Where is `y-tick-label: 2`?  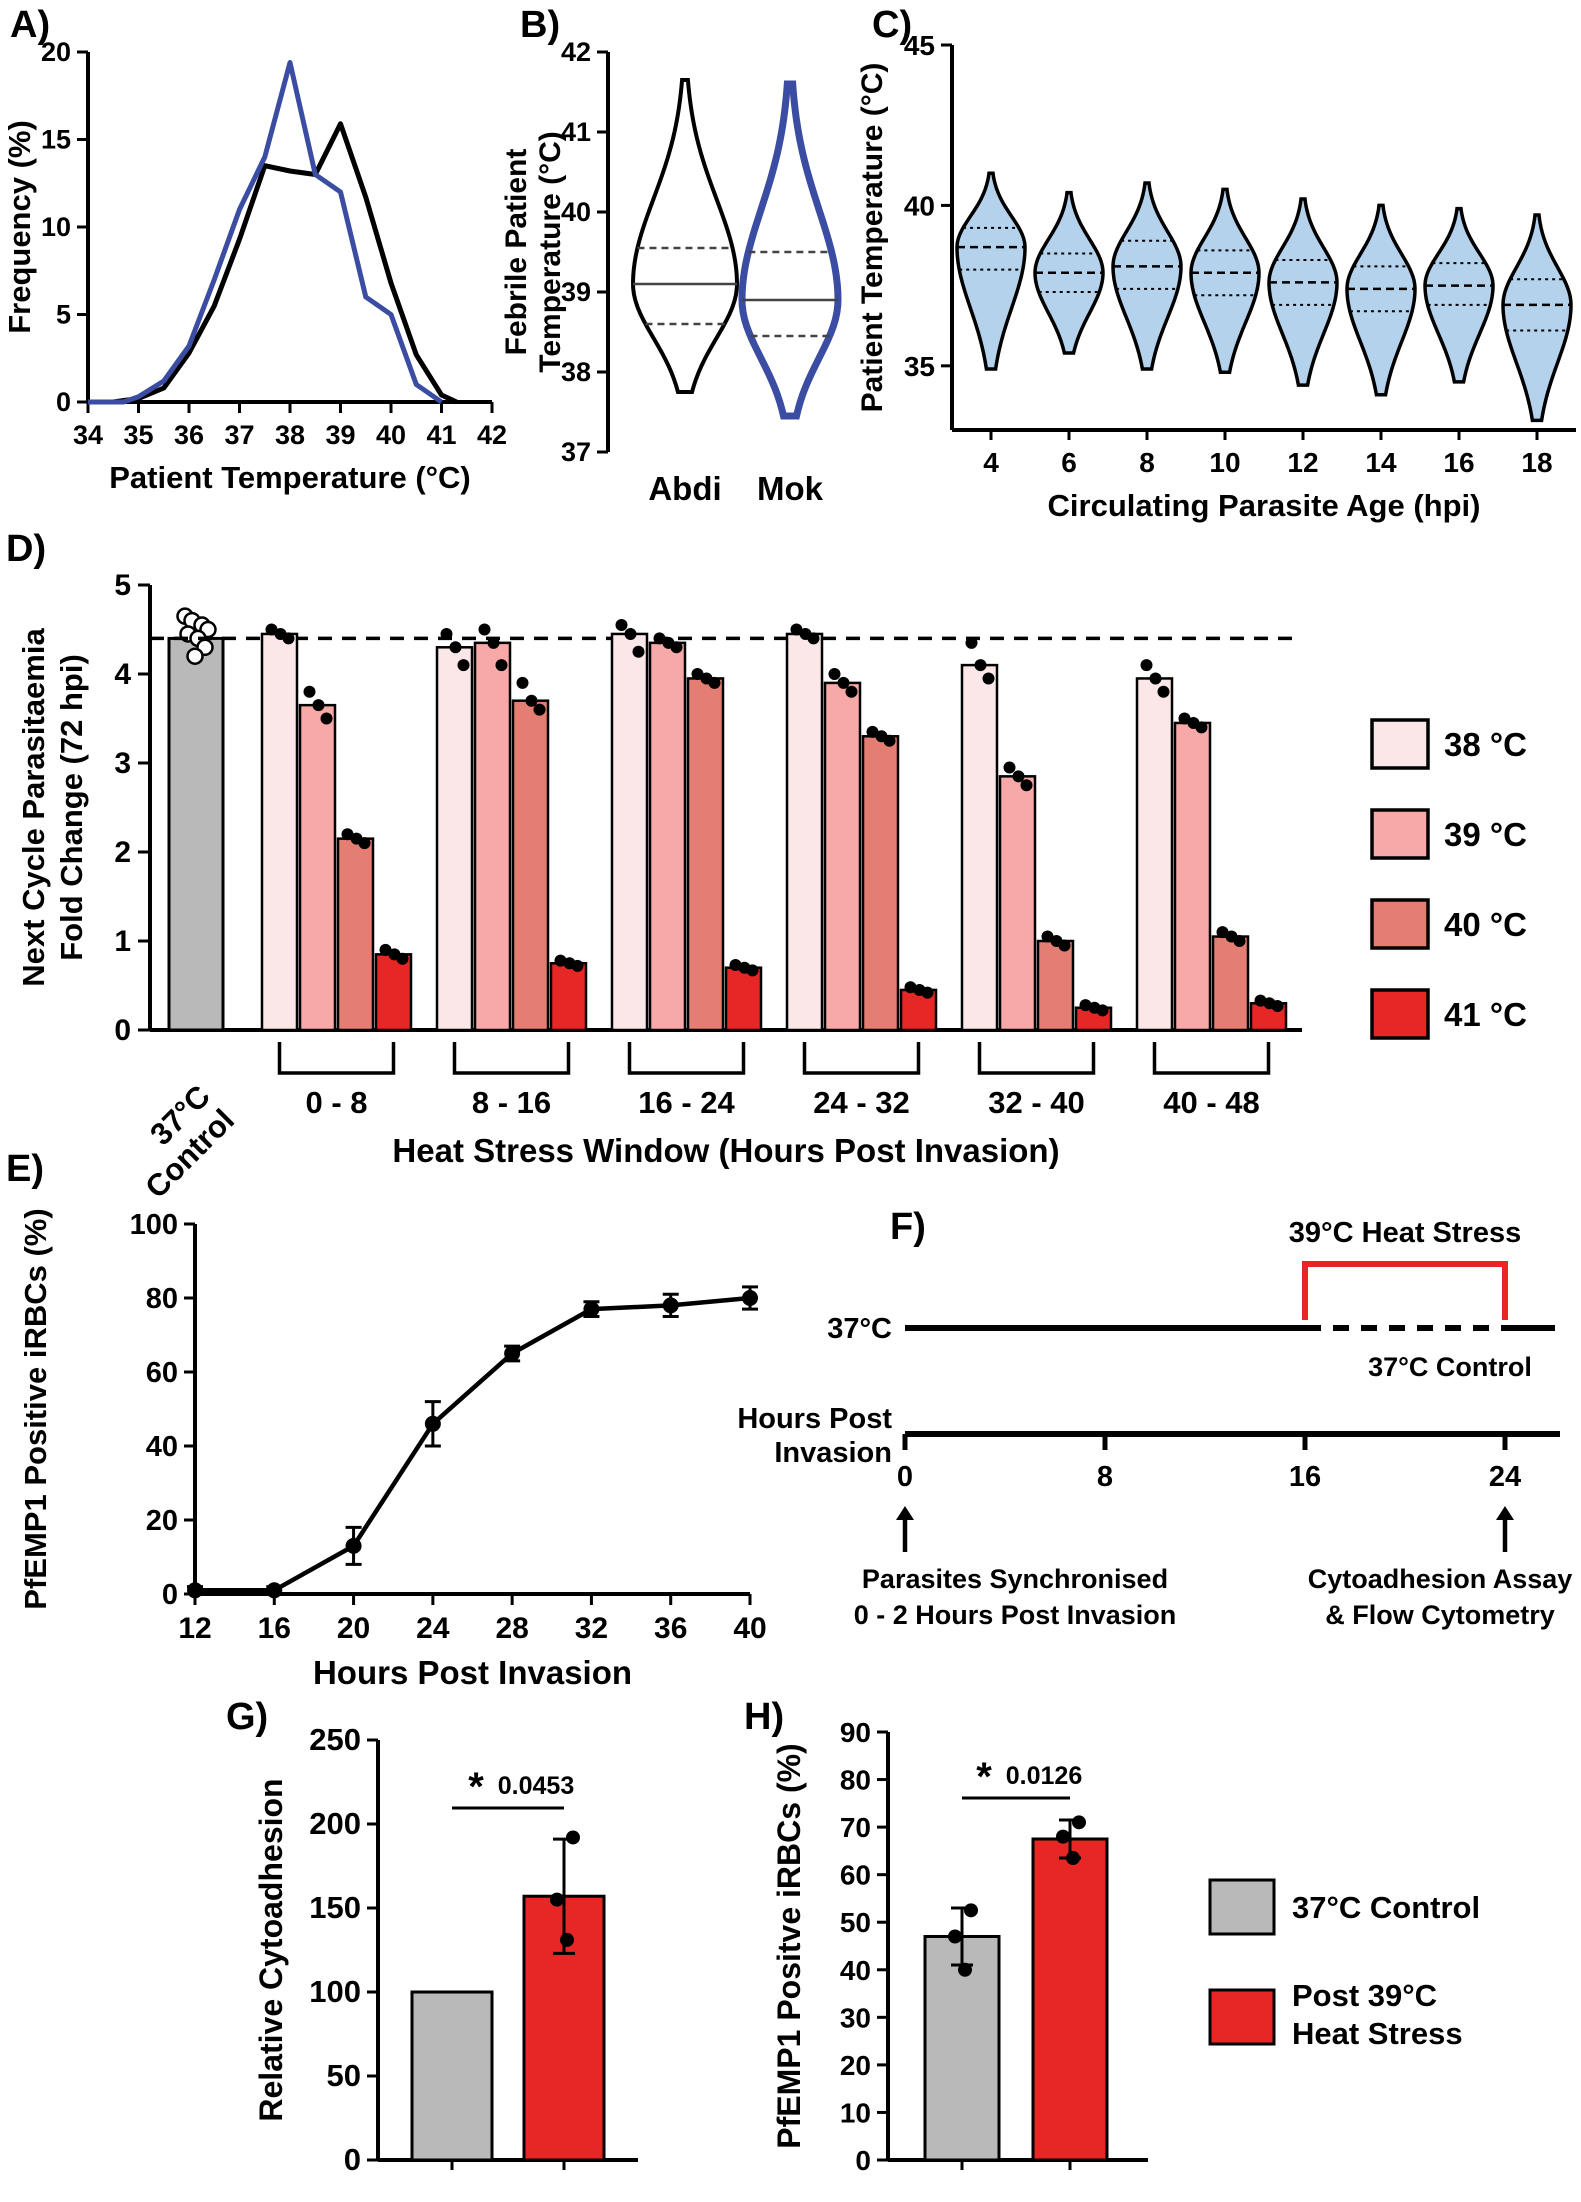
y-tick-label: 2 is located at coordinates (122, 852).